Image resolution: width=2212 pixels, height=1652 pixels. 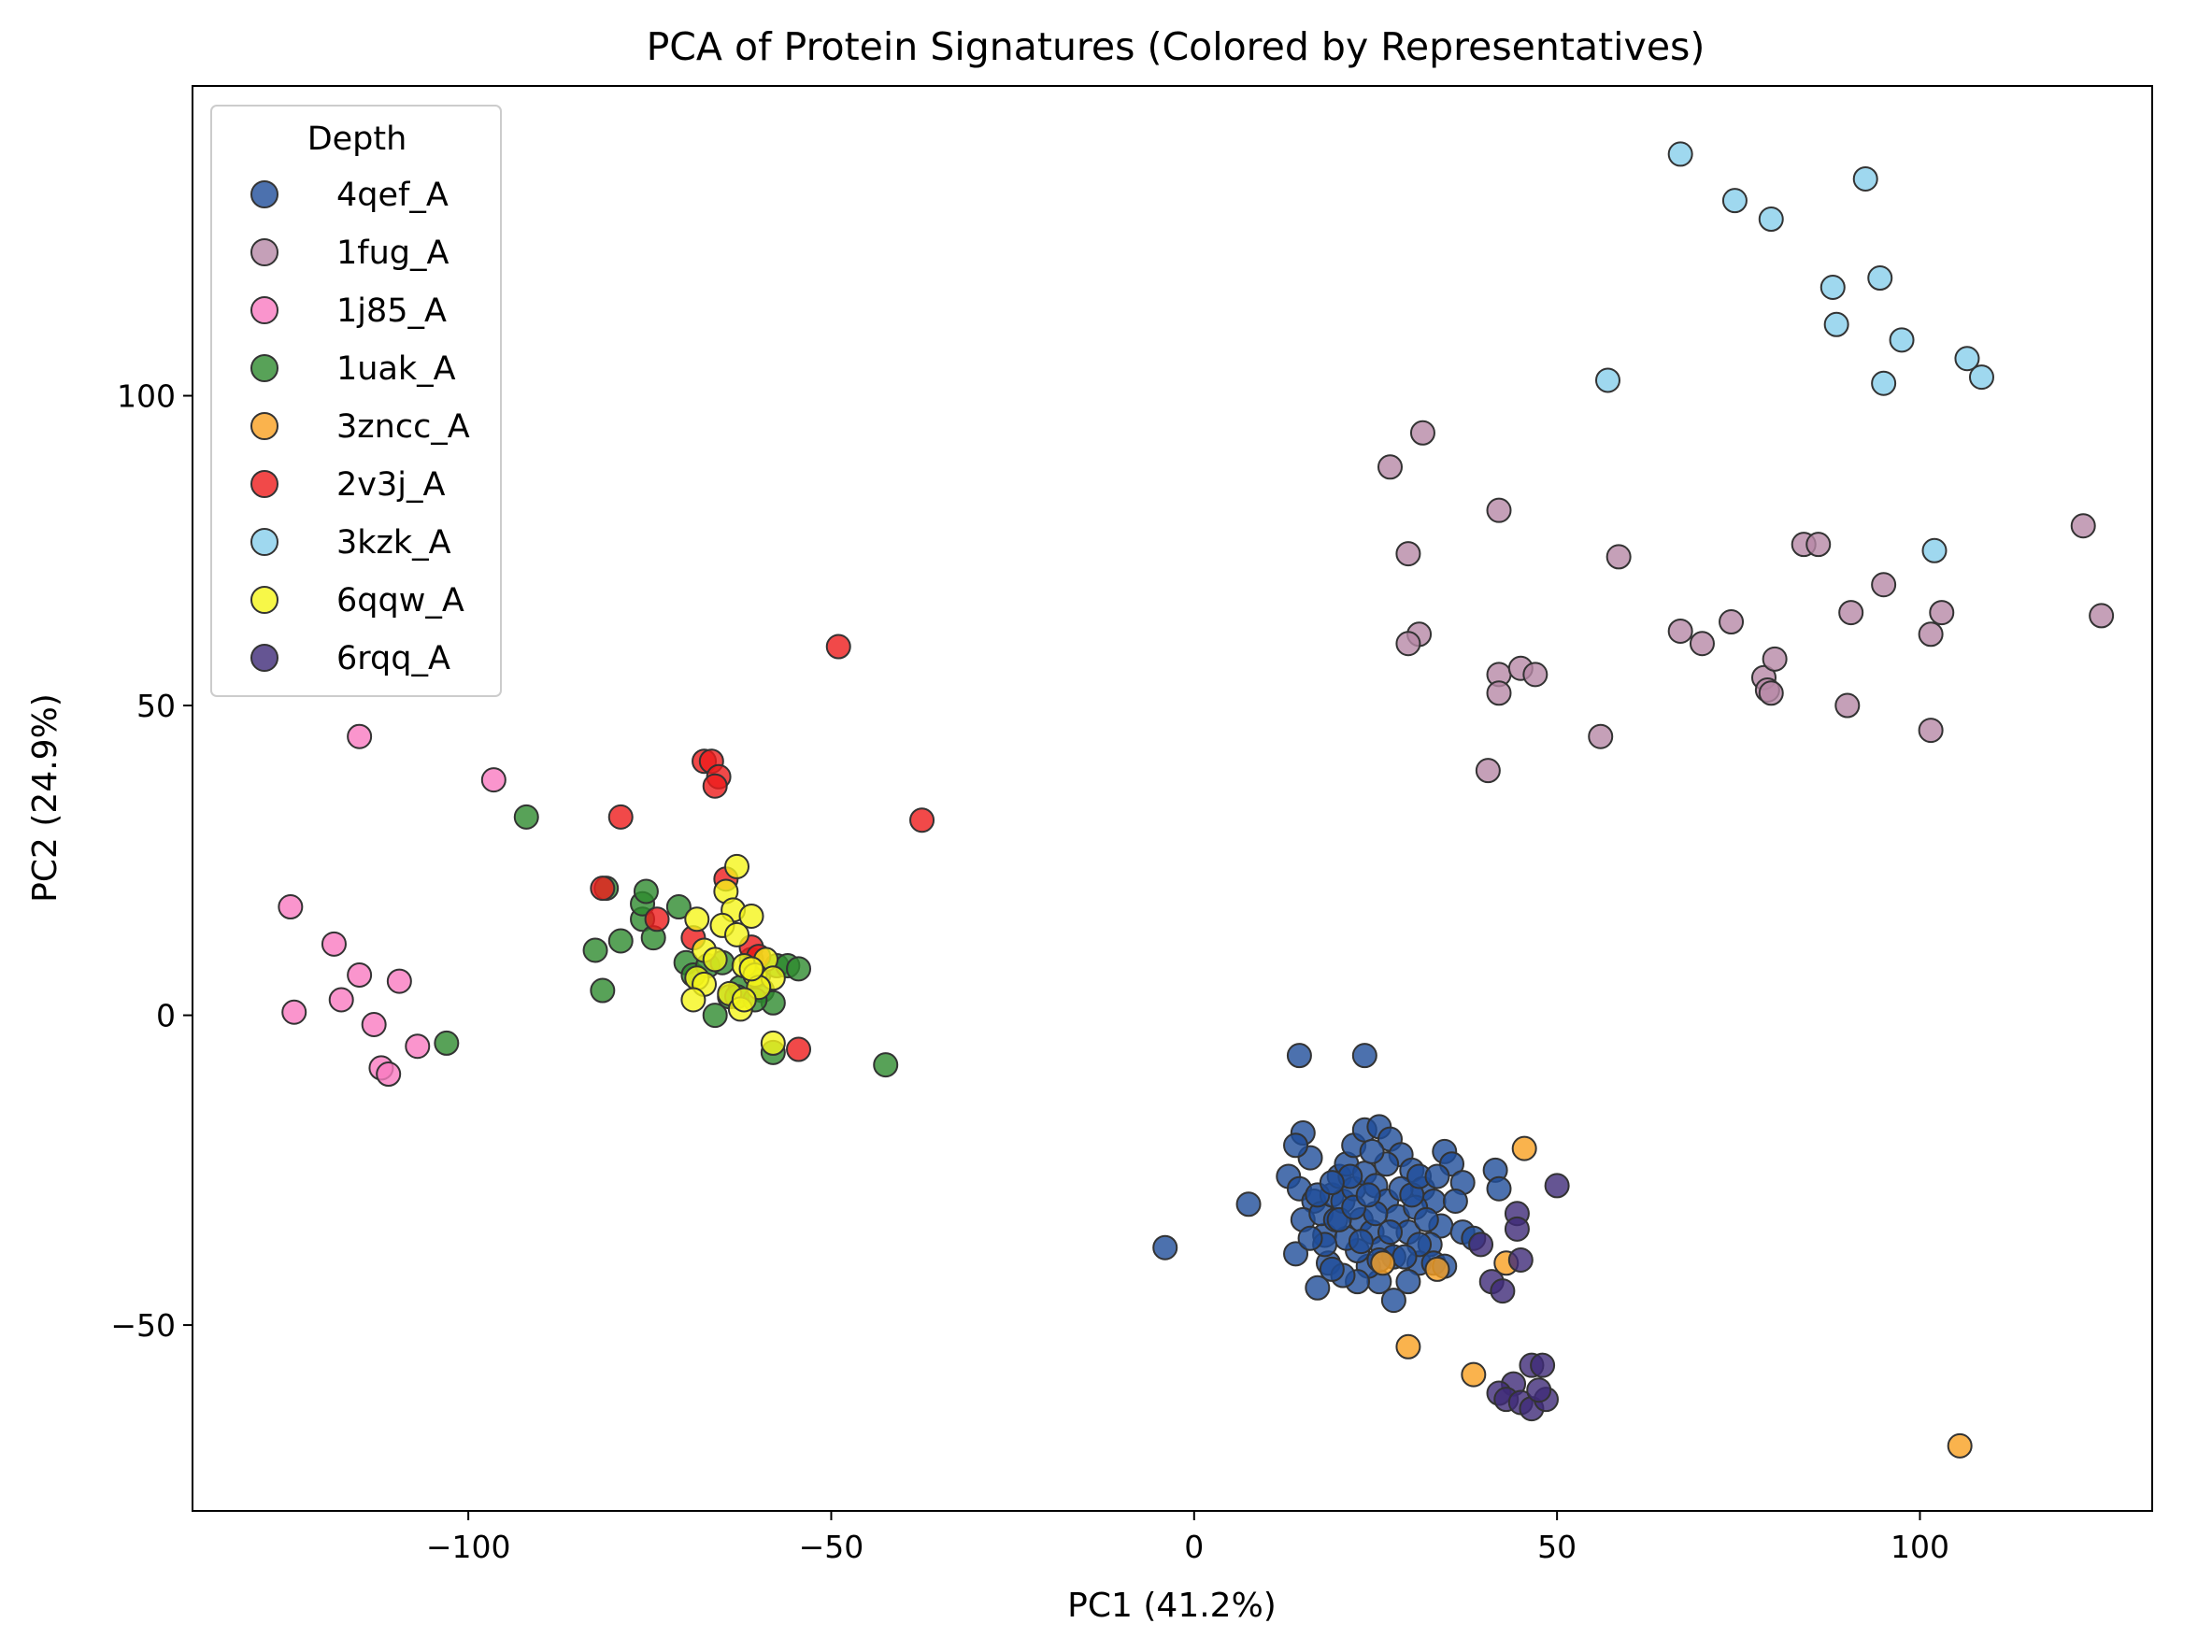 I want to click on x-tick-label: −100, so click(x=468, y=1547).